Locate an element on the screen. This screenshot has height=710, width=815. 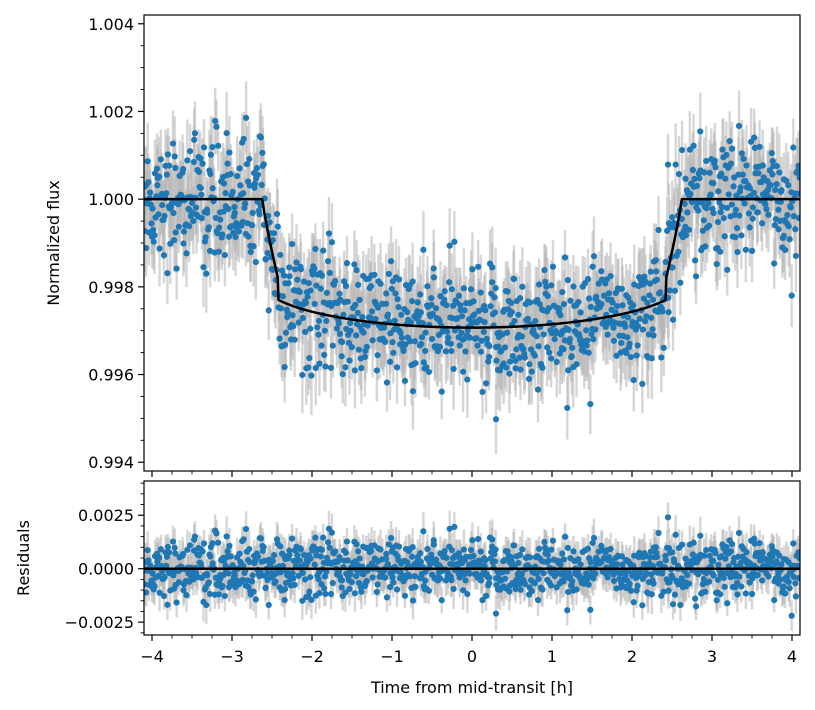
x-tick-label: 2 is located at coordinates (632, 656).